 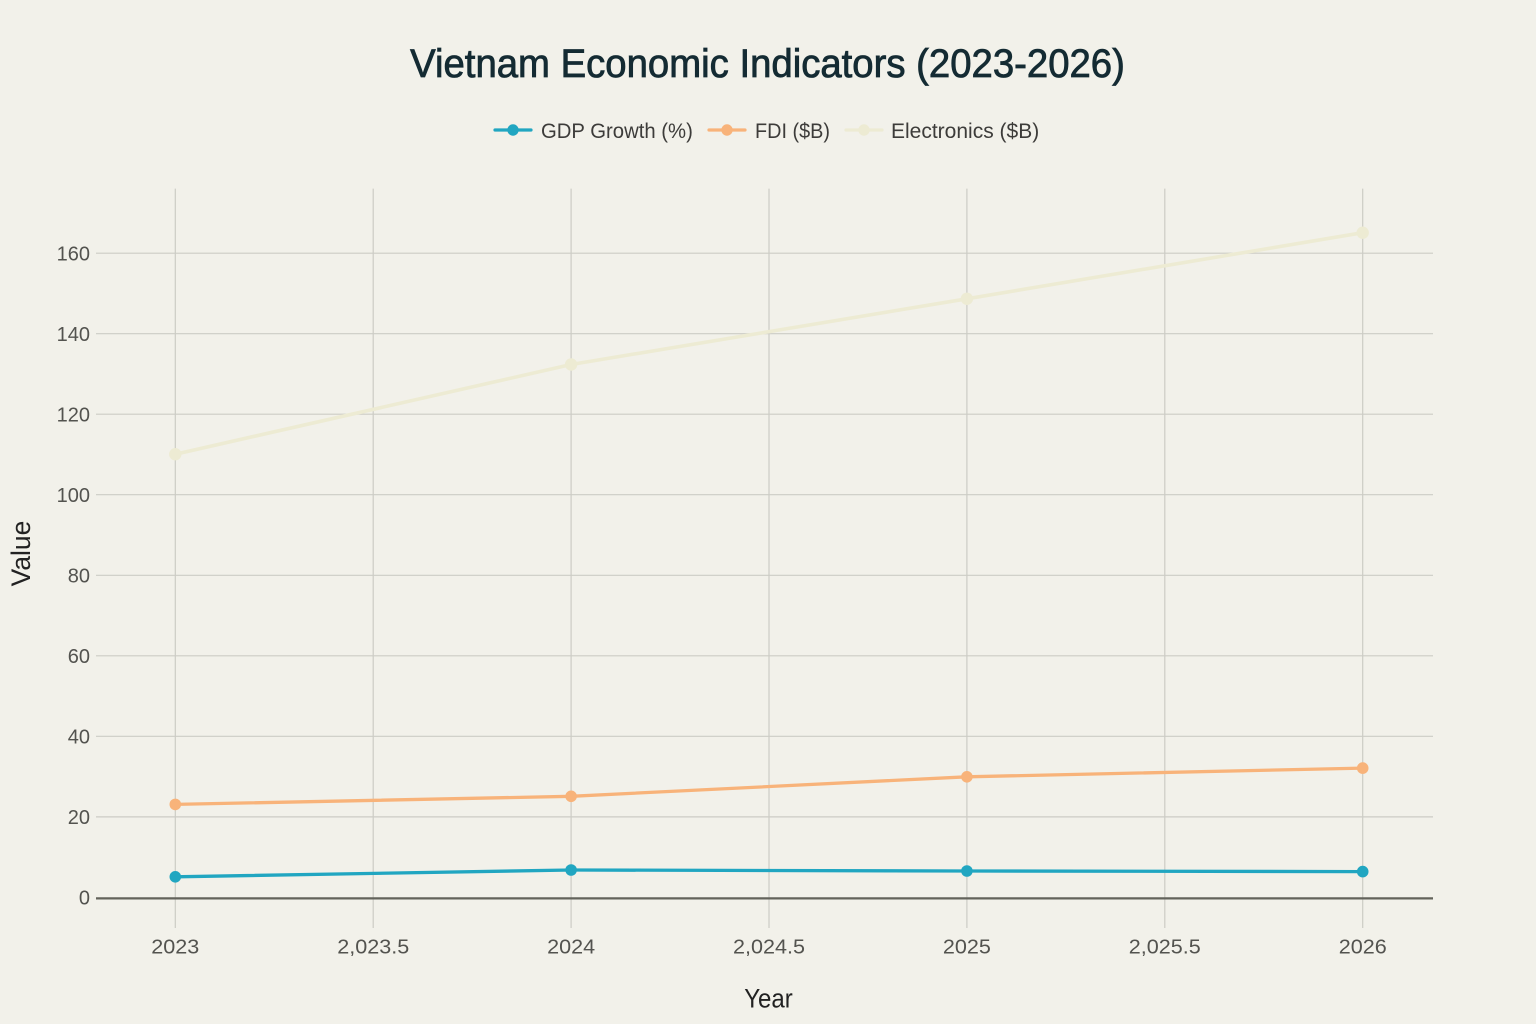 What do you see at coordinates (1363, 947) in the screenshot?
I see `svg-text: 2026` at bounding box center [1363, 947].